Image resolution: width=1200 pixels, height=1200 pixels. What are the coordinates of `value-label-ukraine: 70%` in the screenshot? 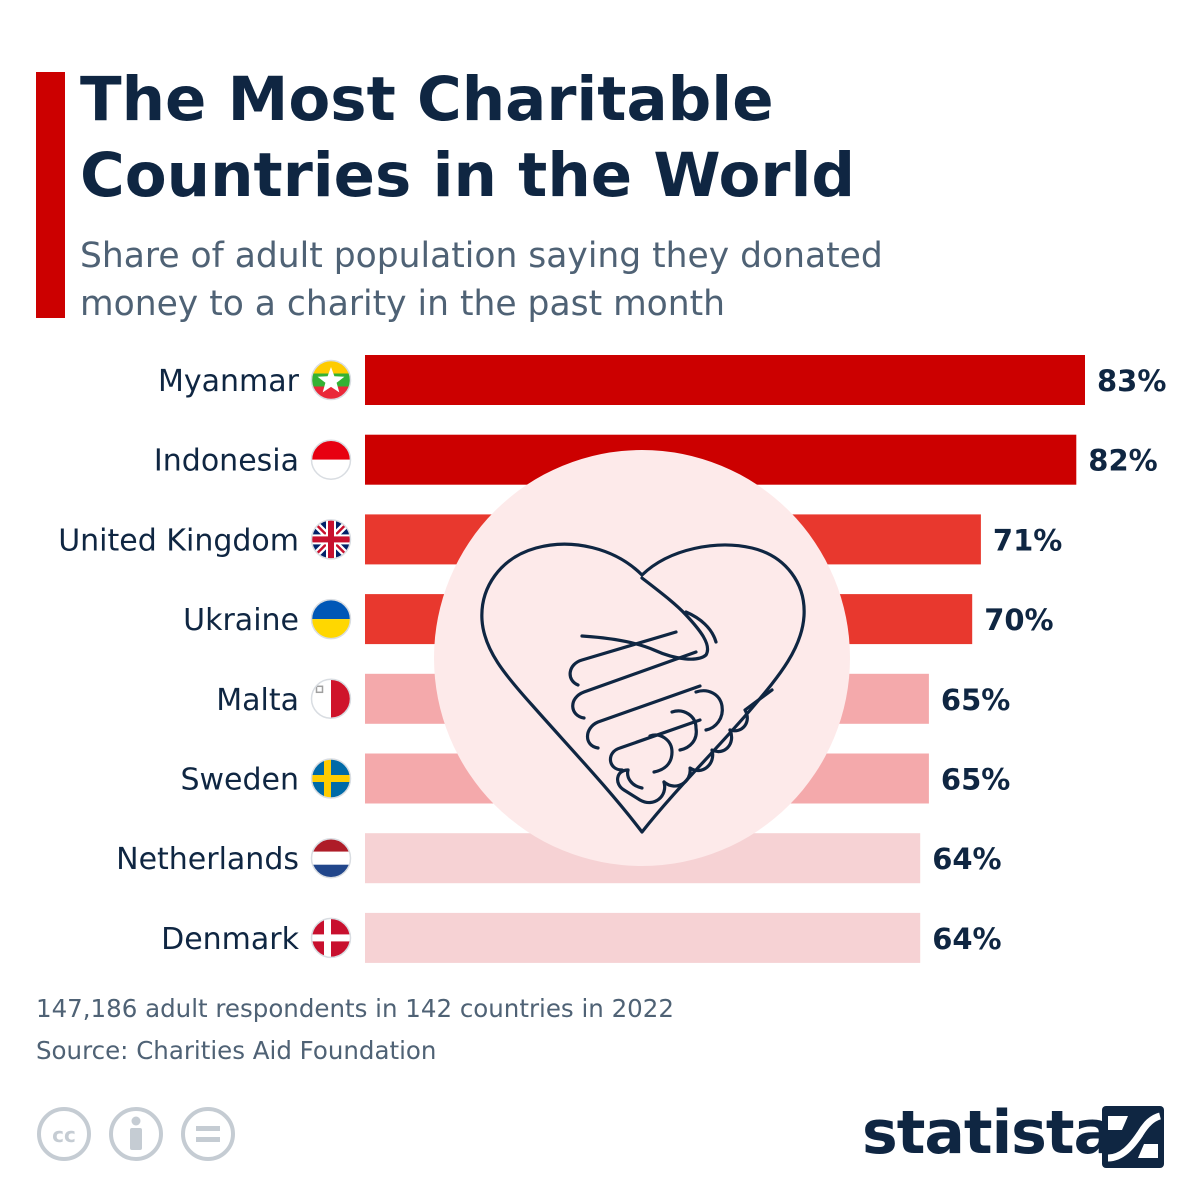 It's located at (1018, 620).